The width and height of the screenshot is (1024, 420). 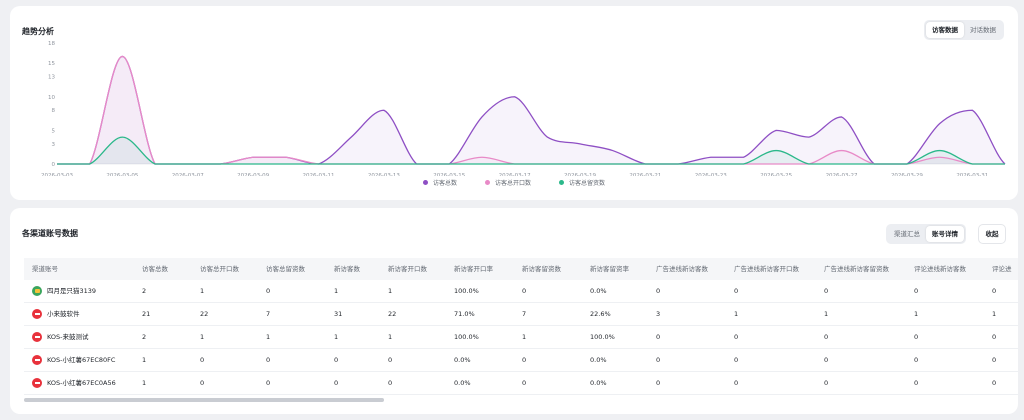 I want to click on x-tick-label: 2026-03-05, so click(x=122, y=174).